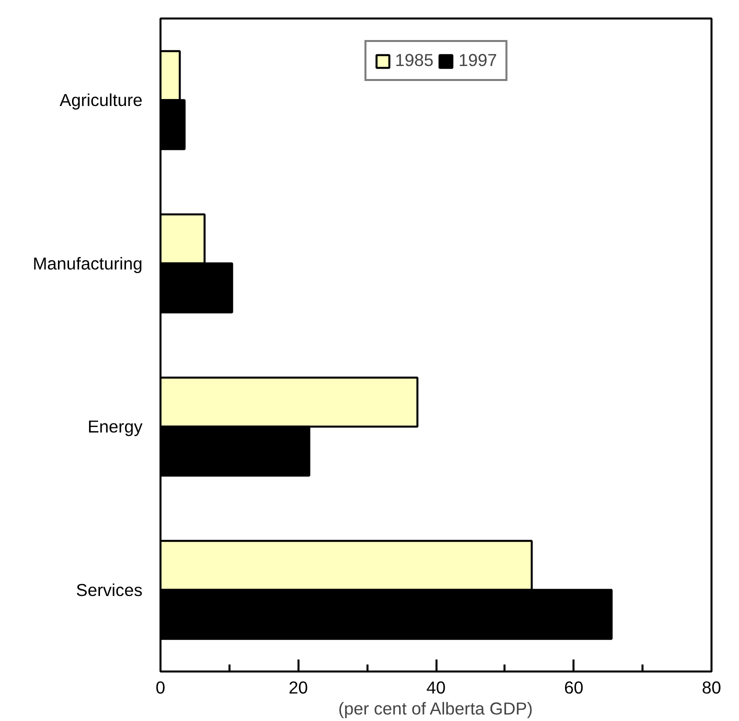 Image resolution: width=739 pixels, height=721 pixels. What do you see at coordinates (161, 688) in the screenshot?
I see `x-tick-label: 0` at bounding box center [161, 688].